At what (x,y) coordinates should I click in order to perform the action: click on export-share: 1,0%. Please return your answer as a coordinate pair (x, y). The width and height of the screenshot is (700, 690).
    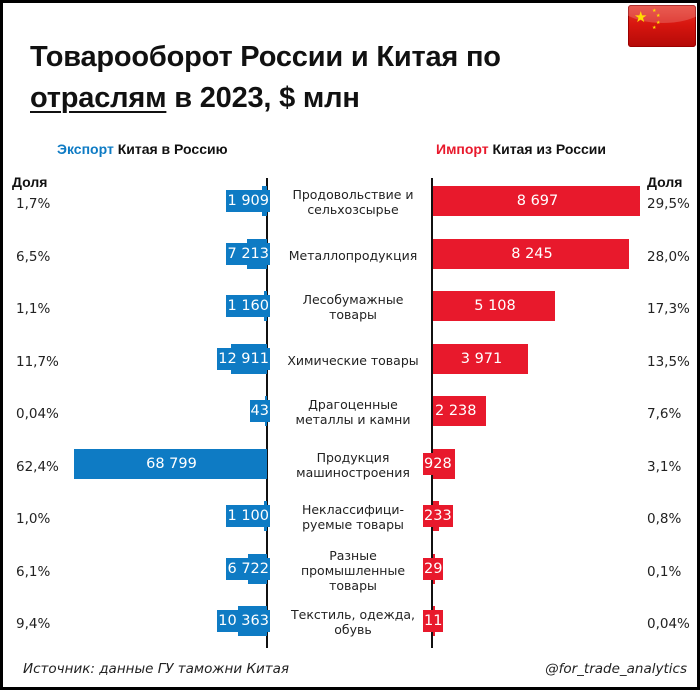
    Looking at the image, I should click on (33, 519).